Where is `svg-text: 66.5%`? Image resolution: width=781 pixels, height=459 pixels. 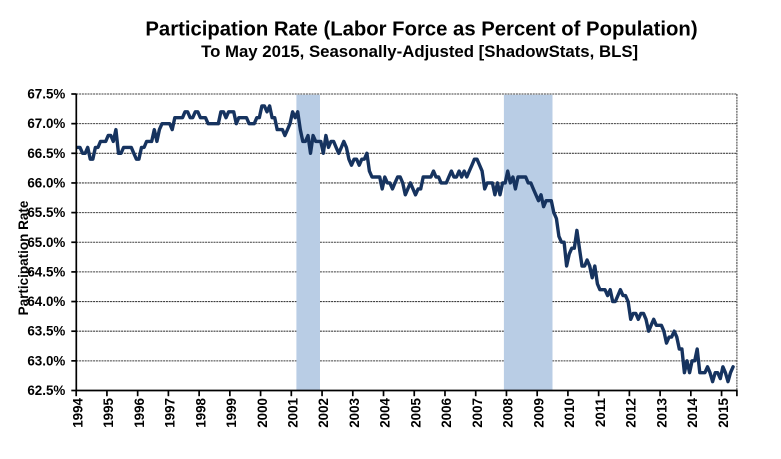 svg-text: 66.5% is located at coordinates (46, 153).